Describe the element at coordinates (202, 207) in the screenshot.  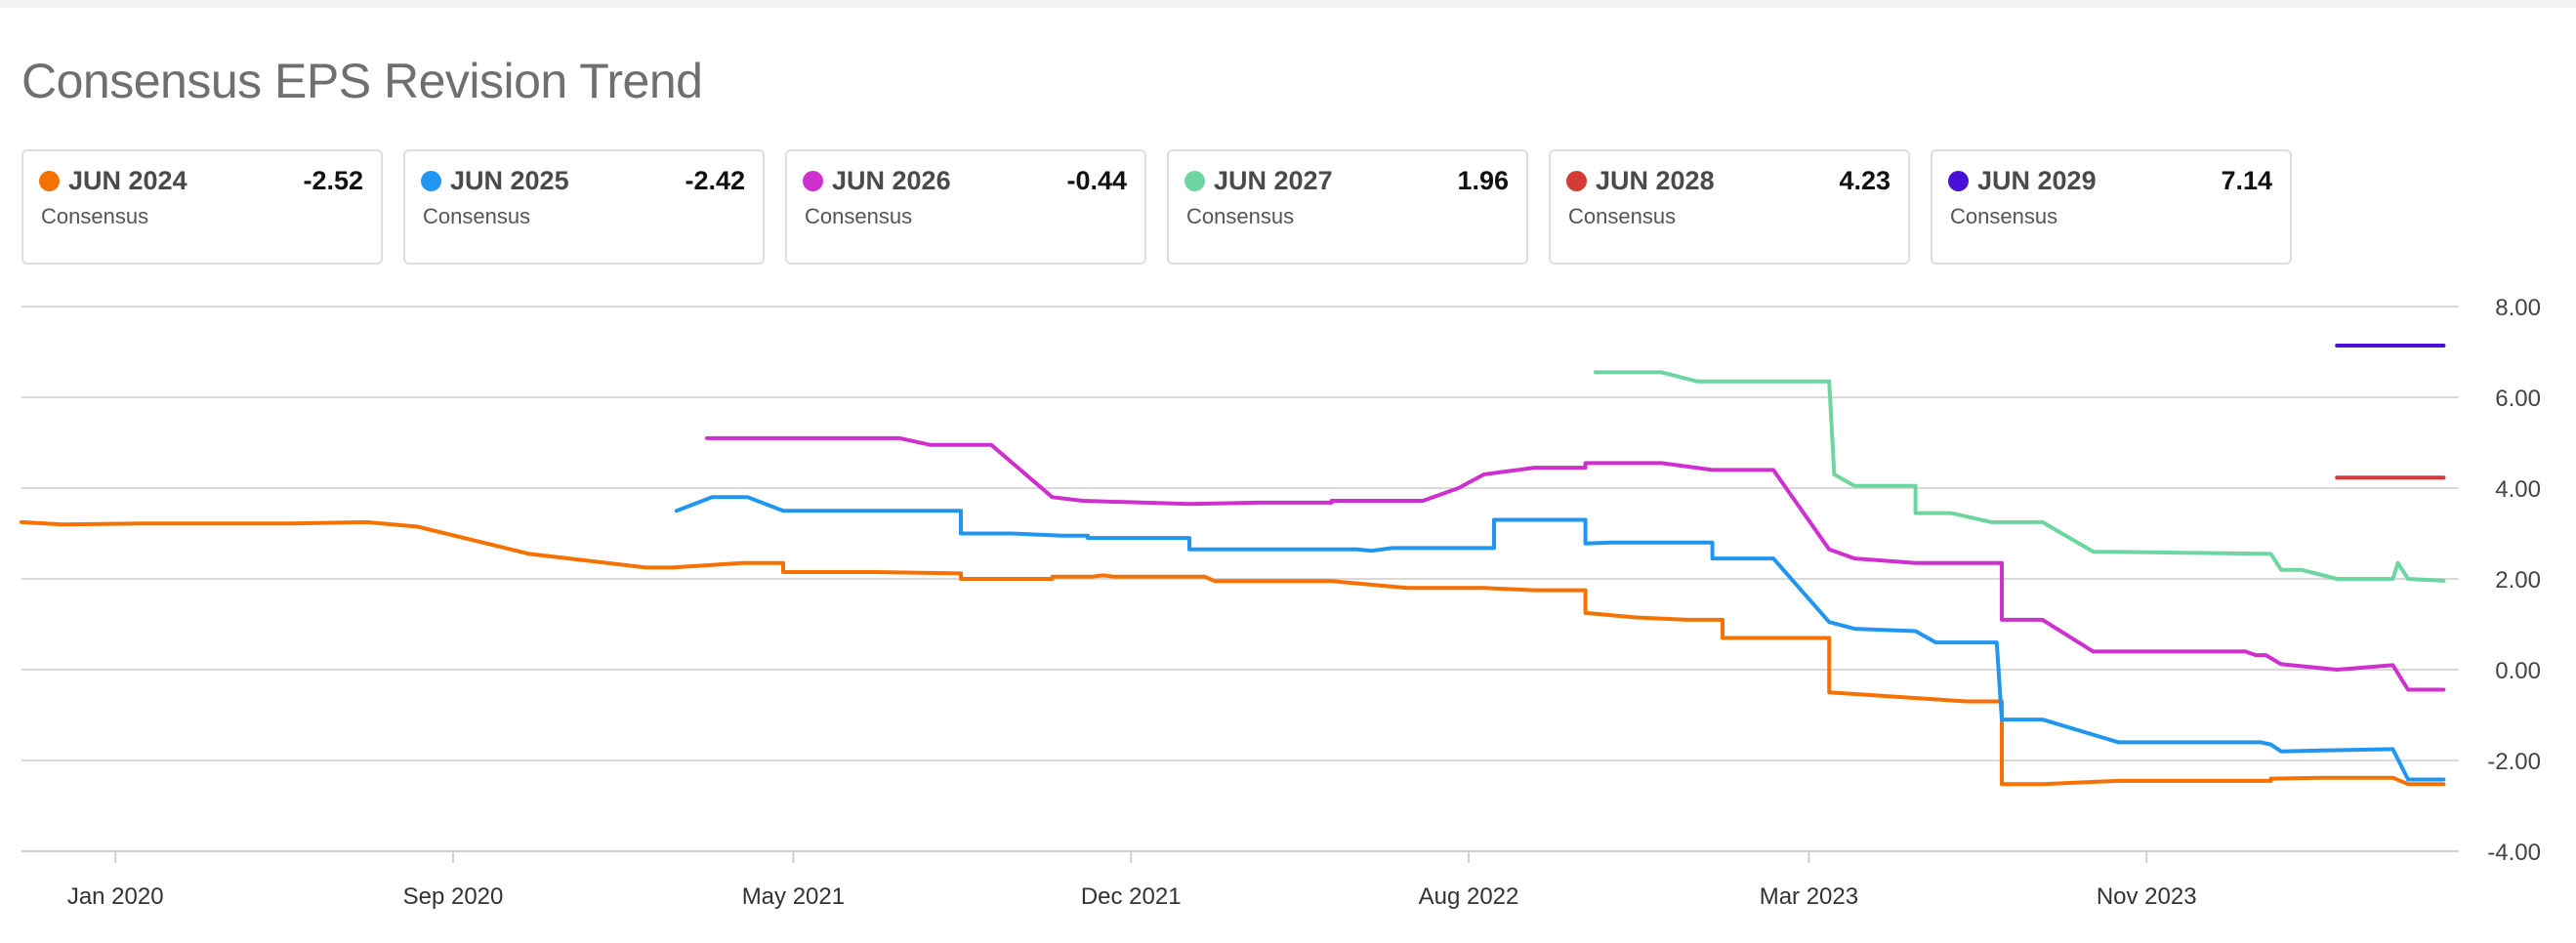
I see `series-card: JUN 2024 -2.52 Consensus` at that location.